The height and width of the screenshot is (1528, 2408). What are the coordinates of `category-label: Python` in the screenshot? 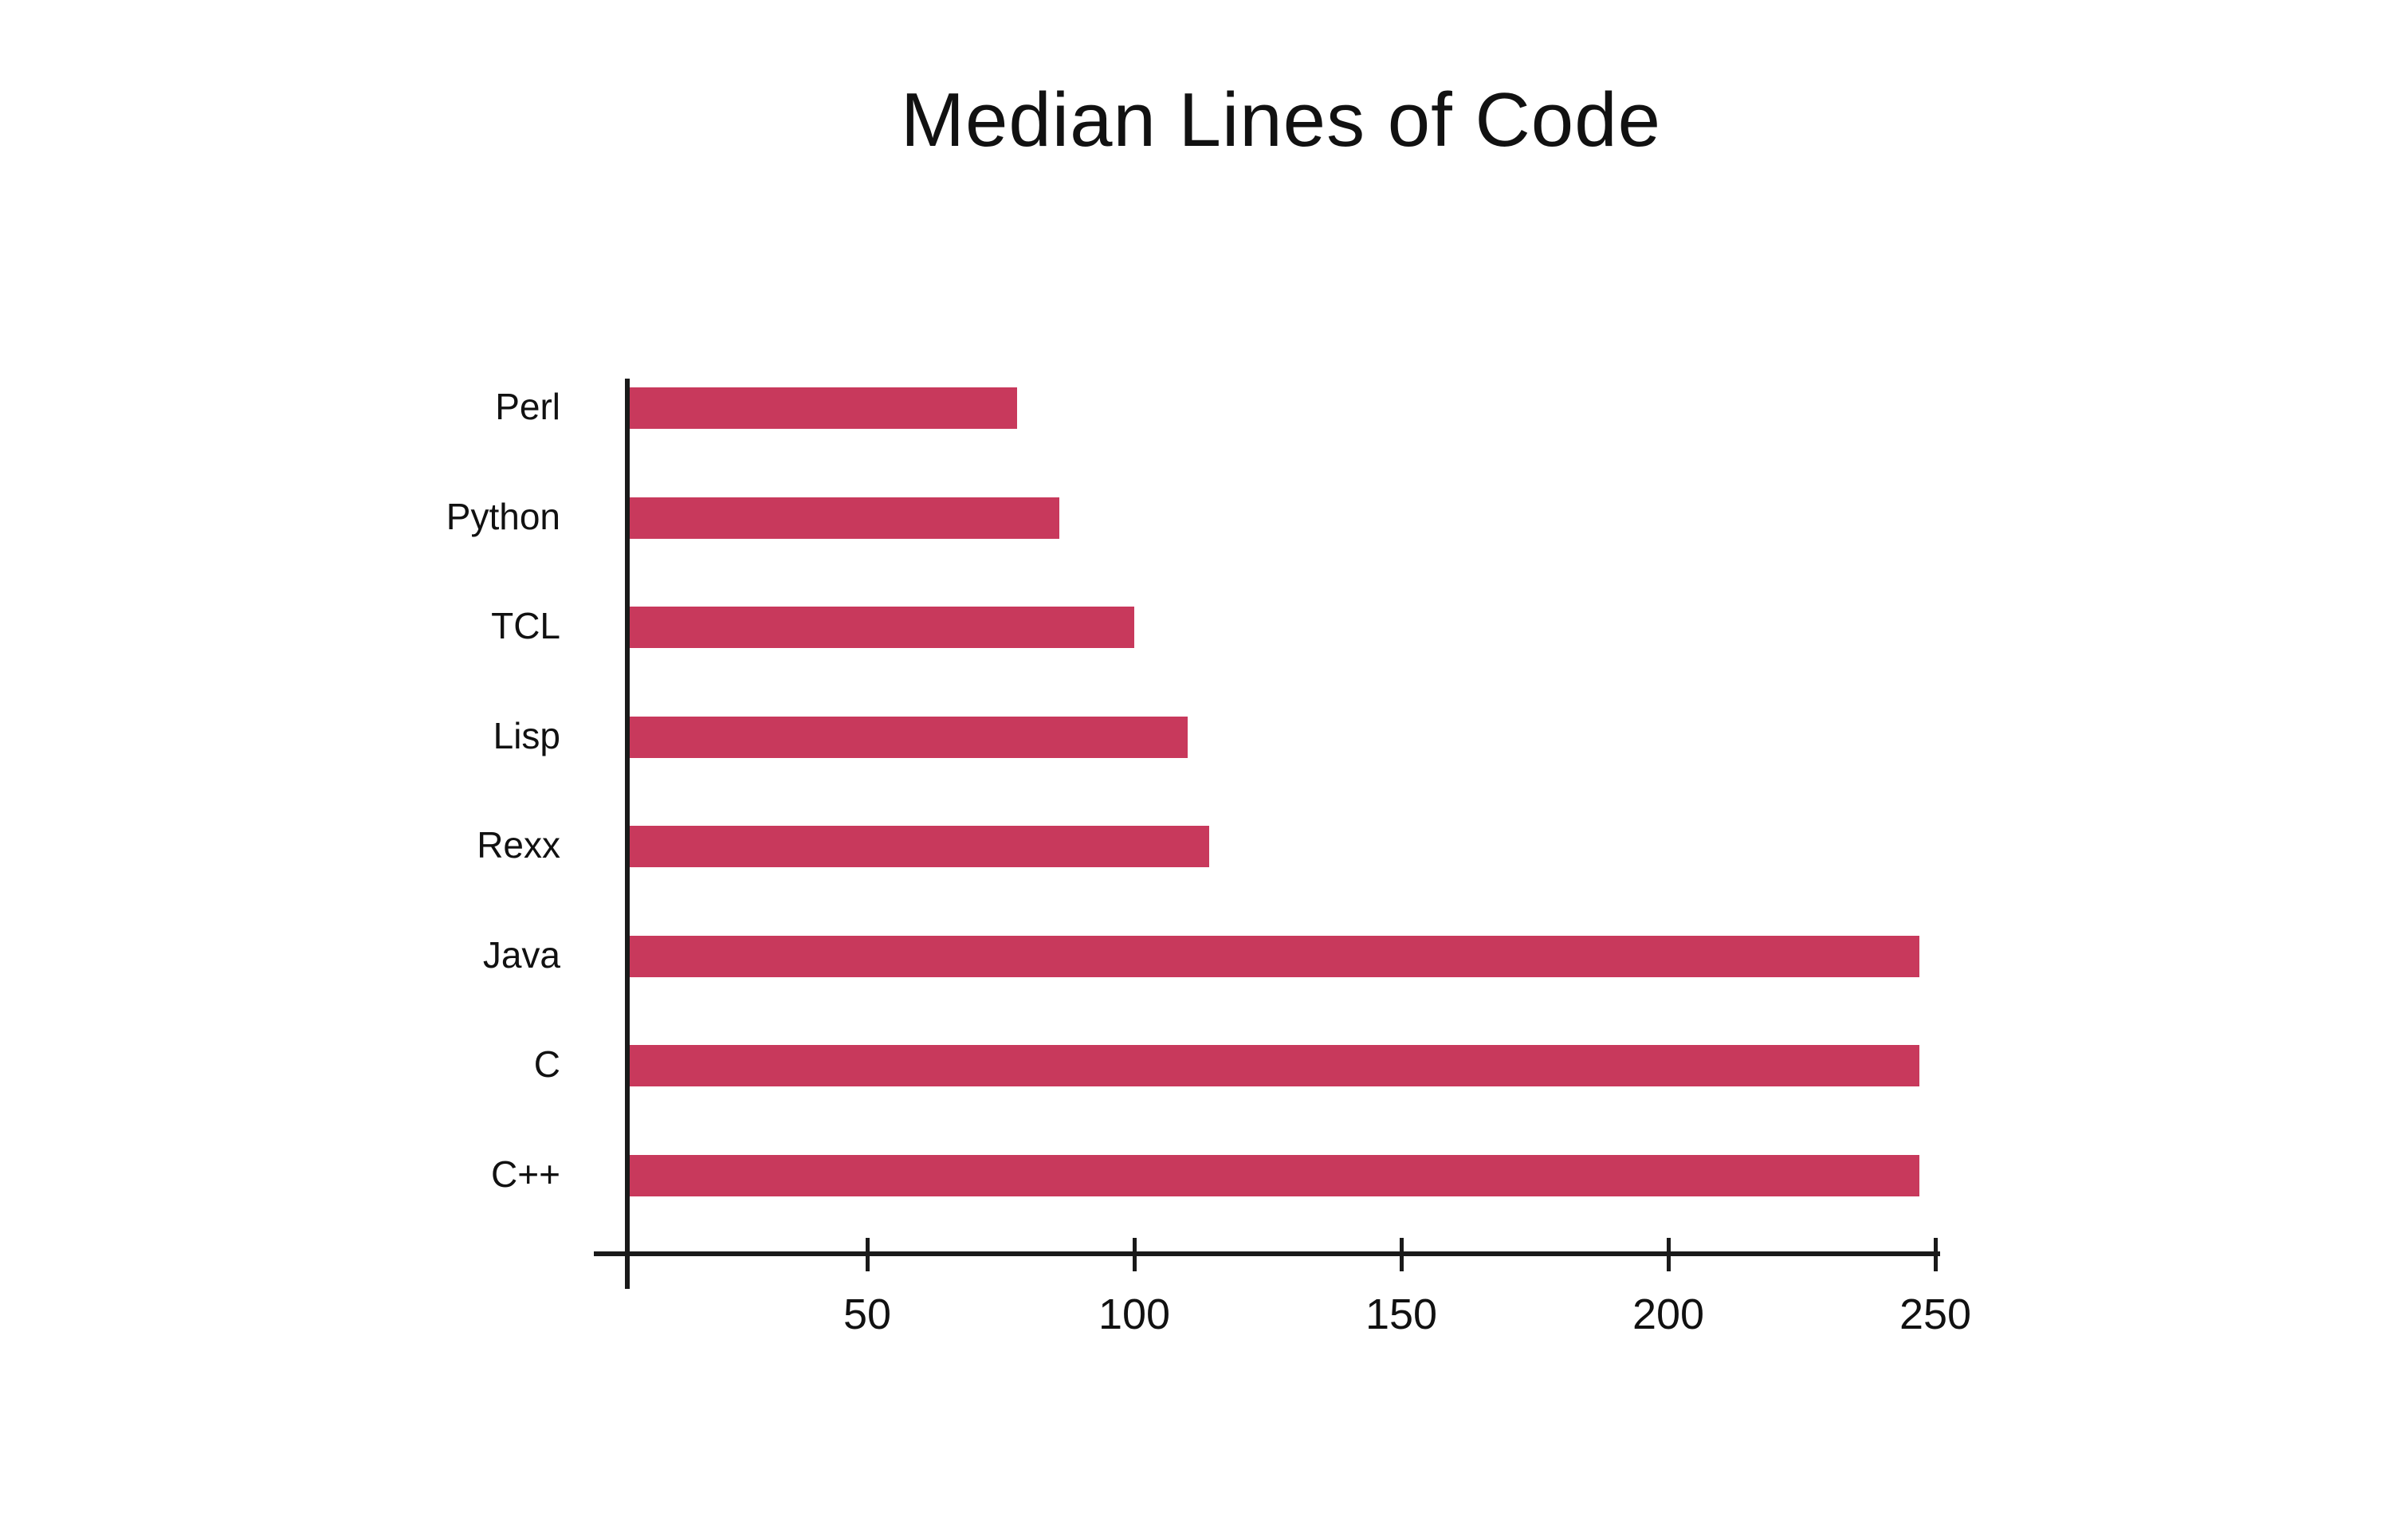 It's located at (503, 516).